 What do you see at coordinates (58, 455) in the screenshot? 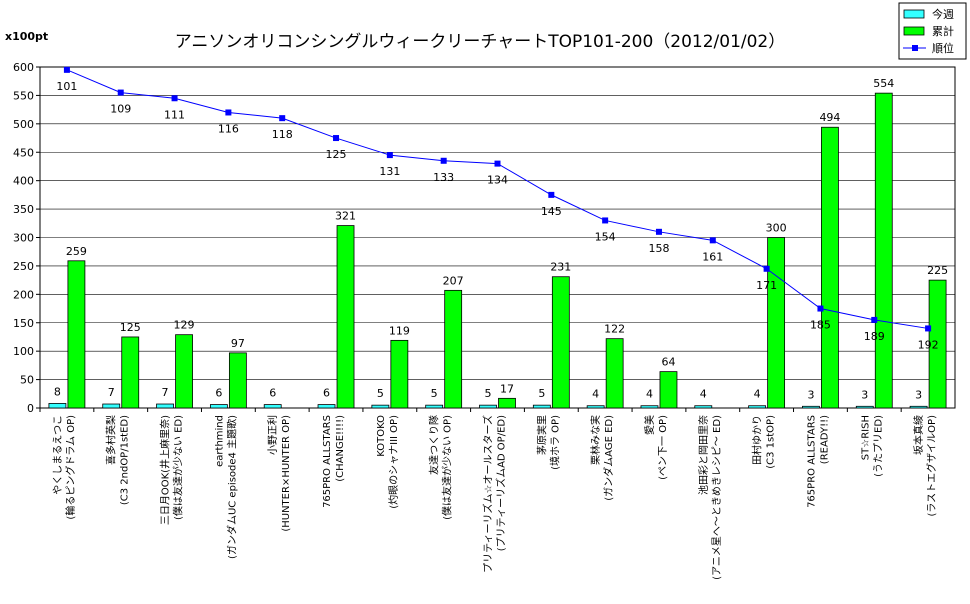
I see `x-category-label: やくしまるえつこ` at bounding box center [58, 455].